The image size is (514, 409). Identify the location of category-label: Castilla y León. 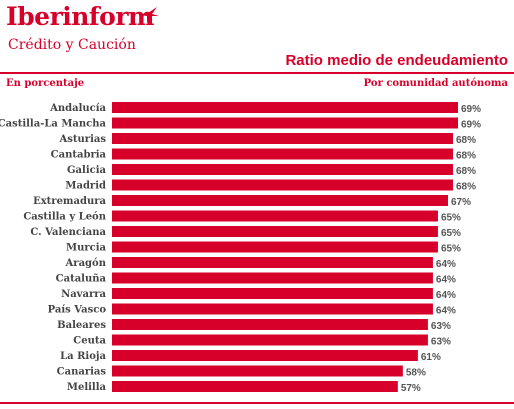
(64, 217).